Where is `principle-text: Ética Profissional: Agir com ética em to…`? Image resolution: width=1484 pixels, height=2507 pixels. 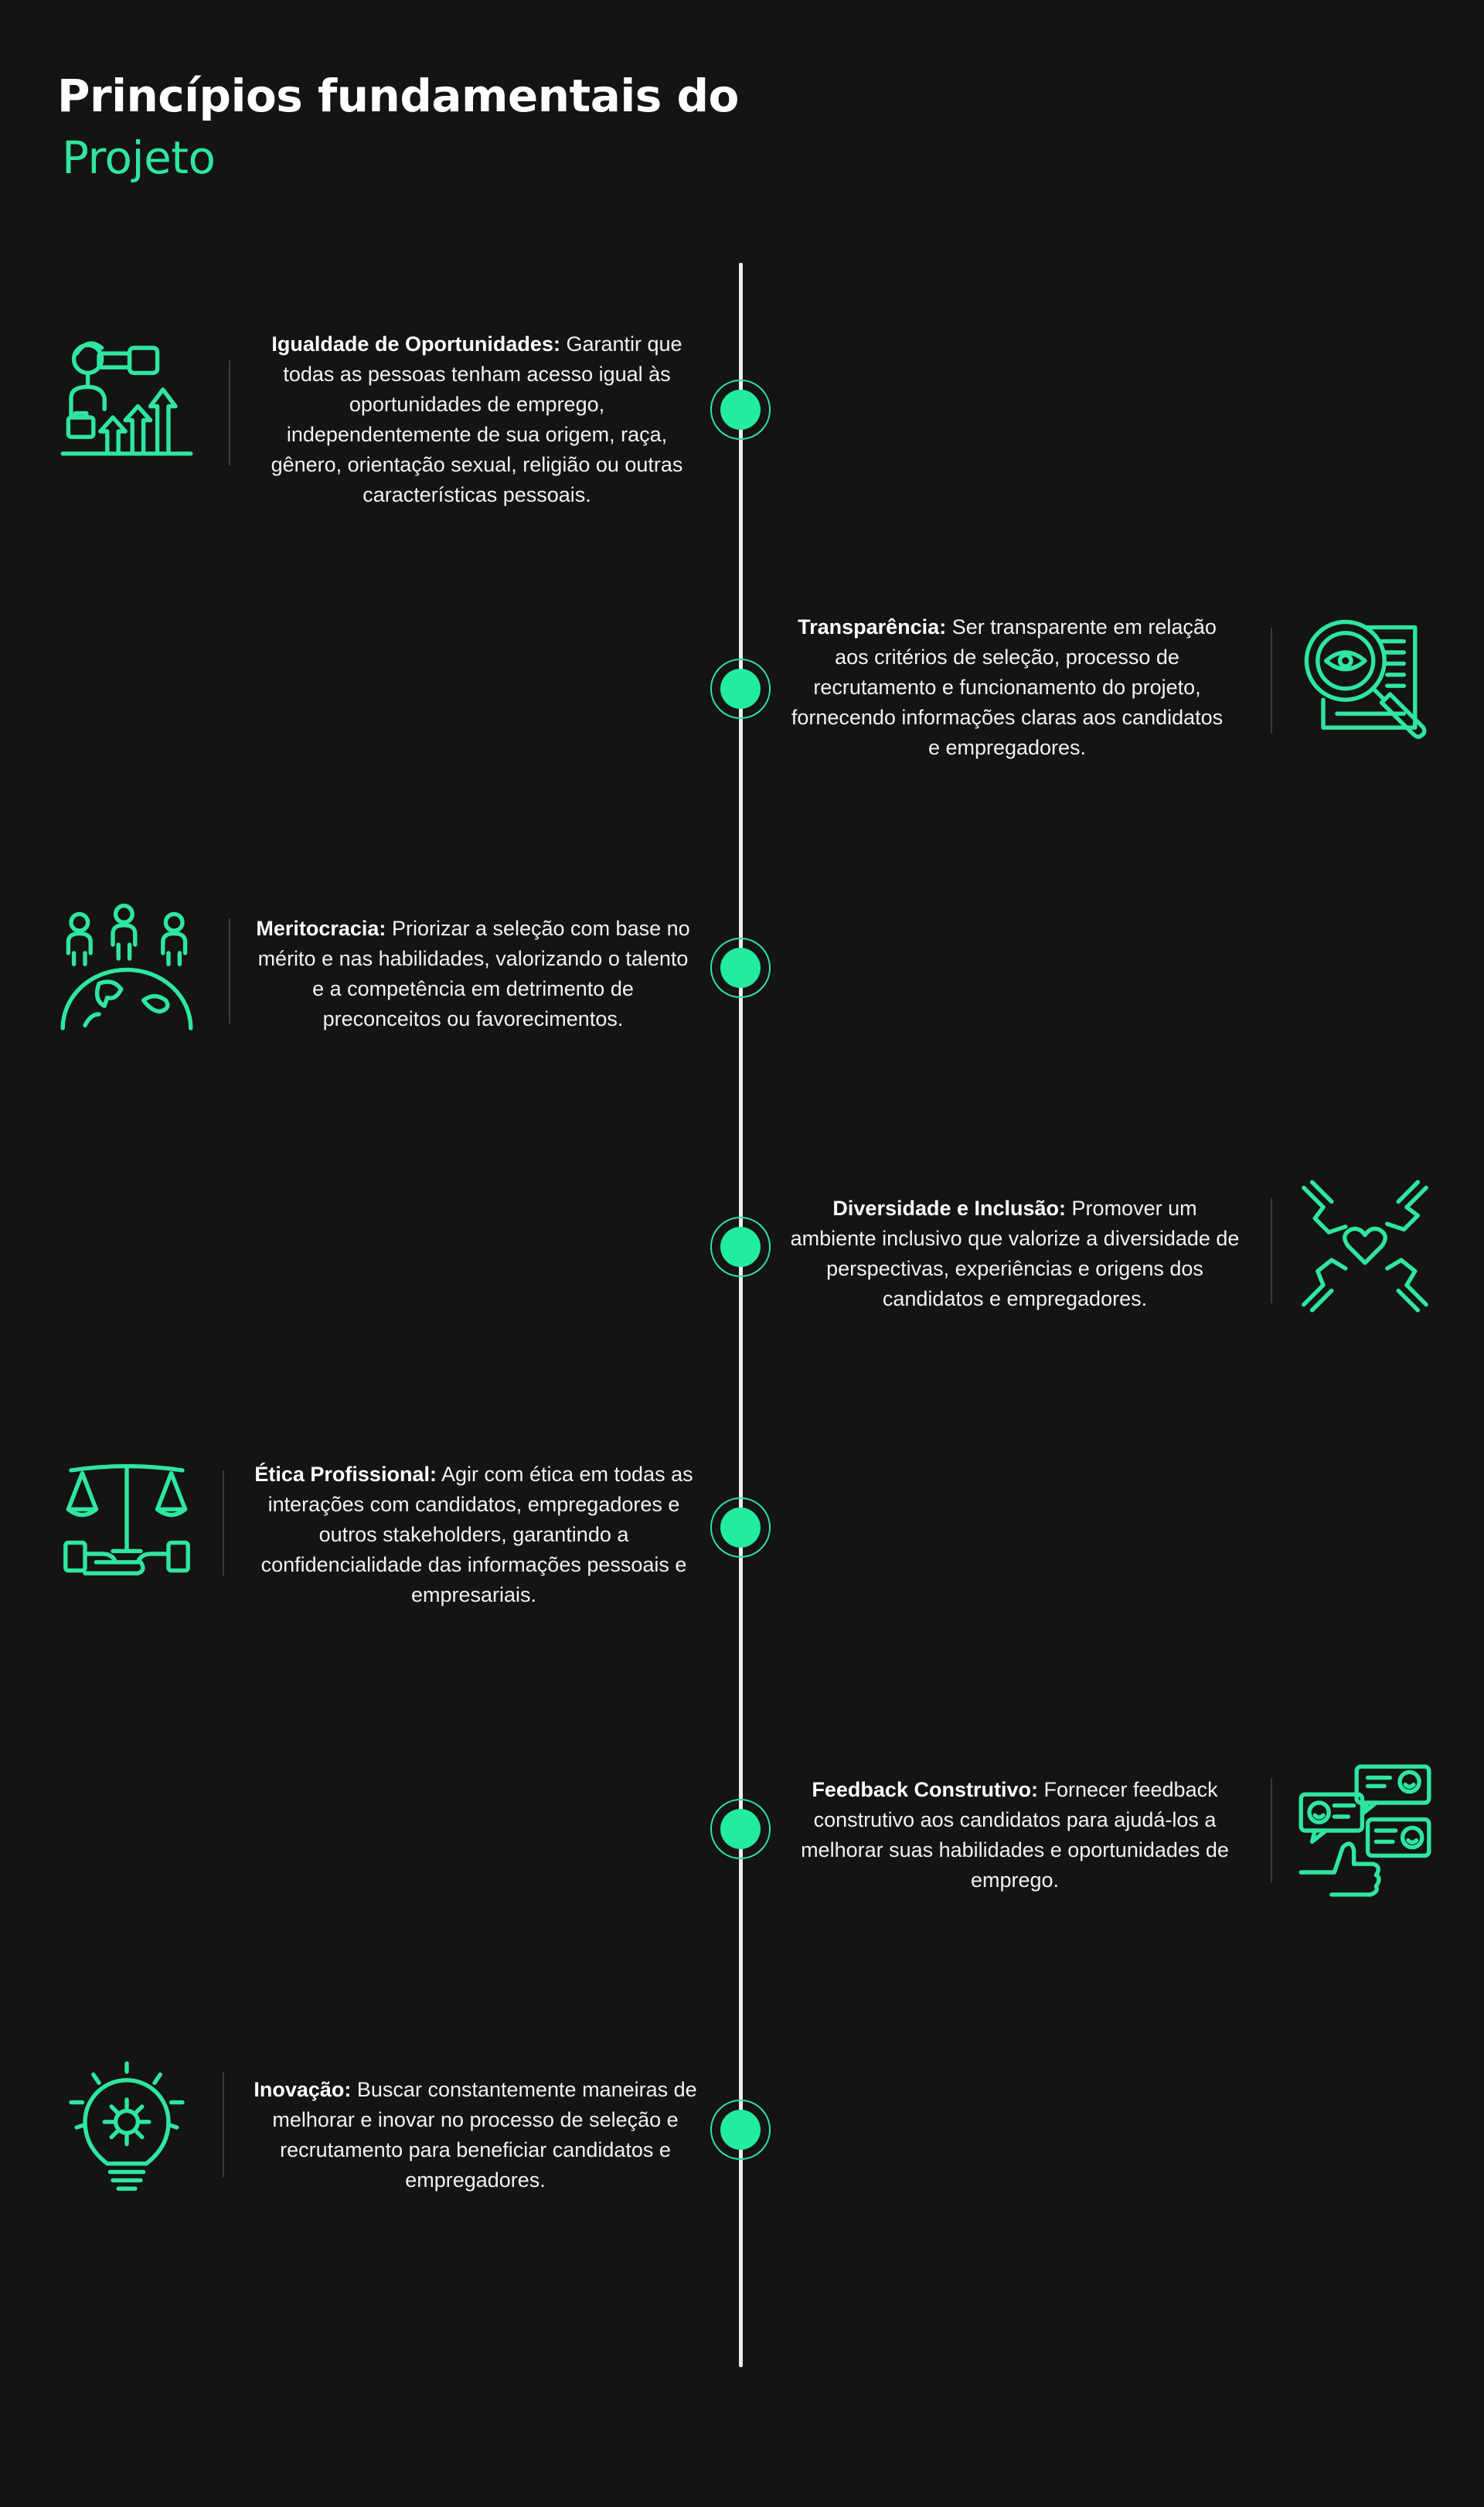 principle-text: Ética Profissional: Agir com ética em to… is located at coordinates (474, 1535).